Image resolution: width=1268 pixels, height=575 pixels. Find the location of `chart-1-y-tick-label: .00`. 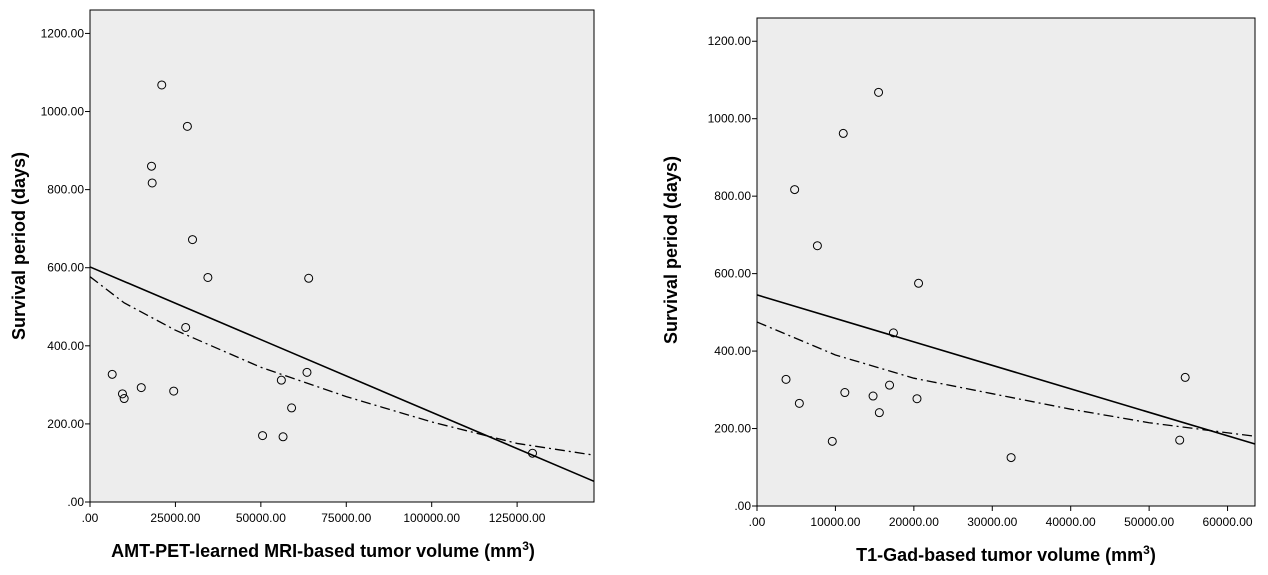

chart-1-y-tick-label: .00 is located at coordinates (75, 502).